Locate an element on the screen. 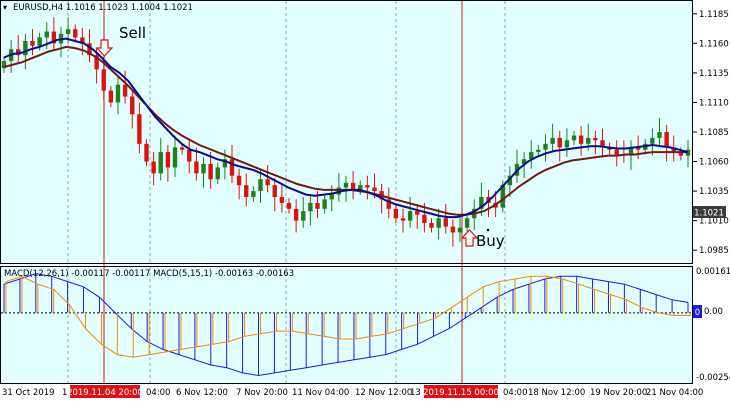  time-label: 1 is located at coordinates (64, 393).